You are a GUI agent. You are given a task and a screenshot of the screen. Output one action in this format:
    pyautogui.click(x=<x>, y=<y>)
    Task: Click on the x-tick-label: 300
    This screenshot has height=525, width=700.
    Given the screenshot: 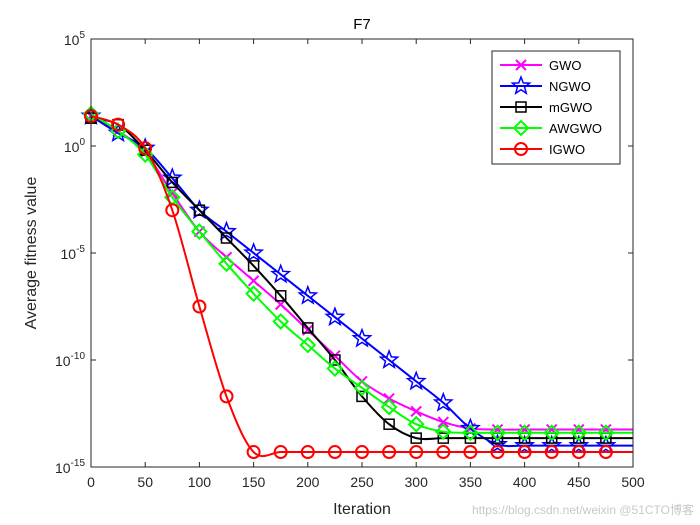 What is the action you would take?
    pyautogui.click(x=417, y=482)
    